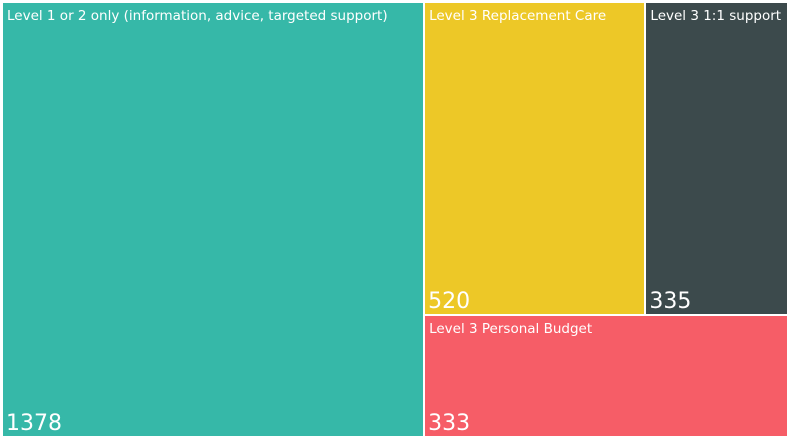 The image size is (790, 439). I want to click on tile-label: Level 3 Personal Budget, so click(511, 329).